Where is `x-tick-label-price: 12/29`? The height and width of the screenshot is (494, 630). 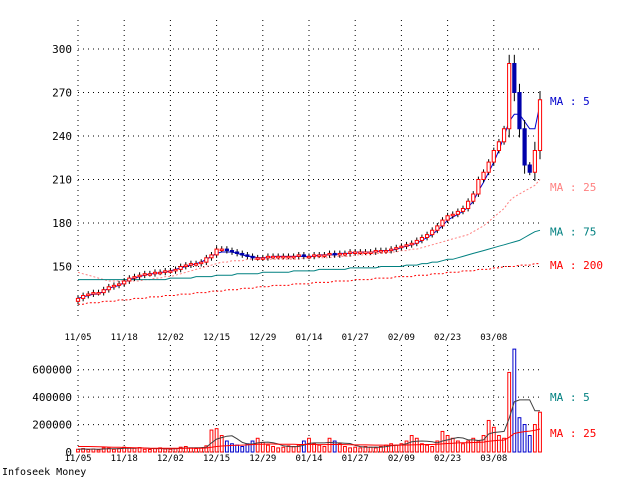 x-tick-label-price: 12/29 is located at coordinates (262, 338).